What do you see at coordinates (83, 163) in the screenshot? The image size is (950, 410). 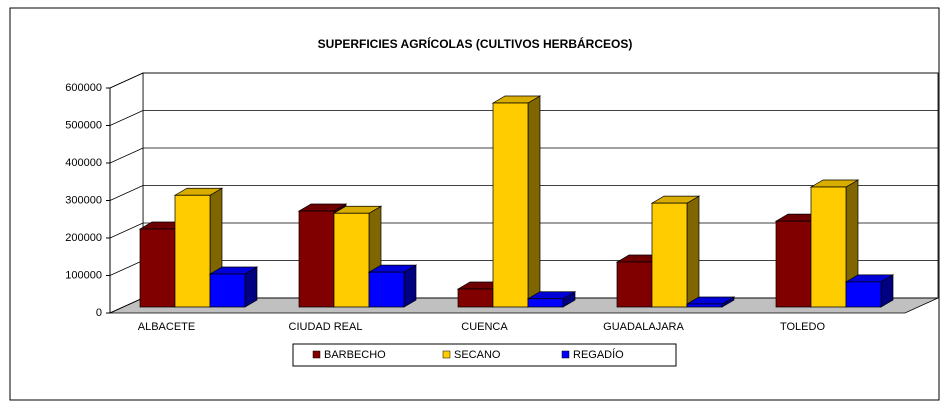 I see `y-tick-label: 400000` at bounding box center [83, 163].